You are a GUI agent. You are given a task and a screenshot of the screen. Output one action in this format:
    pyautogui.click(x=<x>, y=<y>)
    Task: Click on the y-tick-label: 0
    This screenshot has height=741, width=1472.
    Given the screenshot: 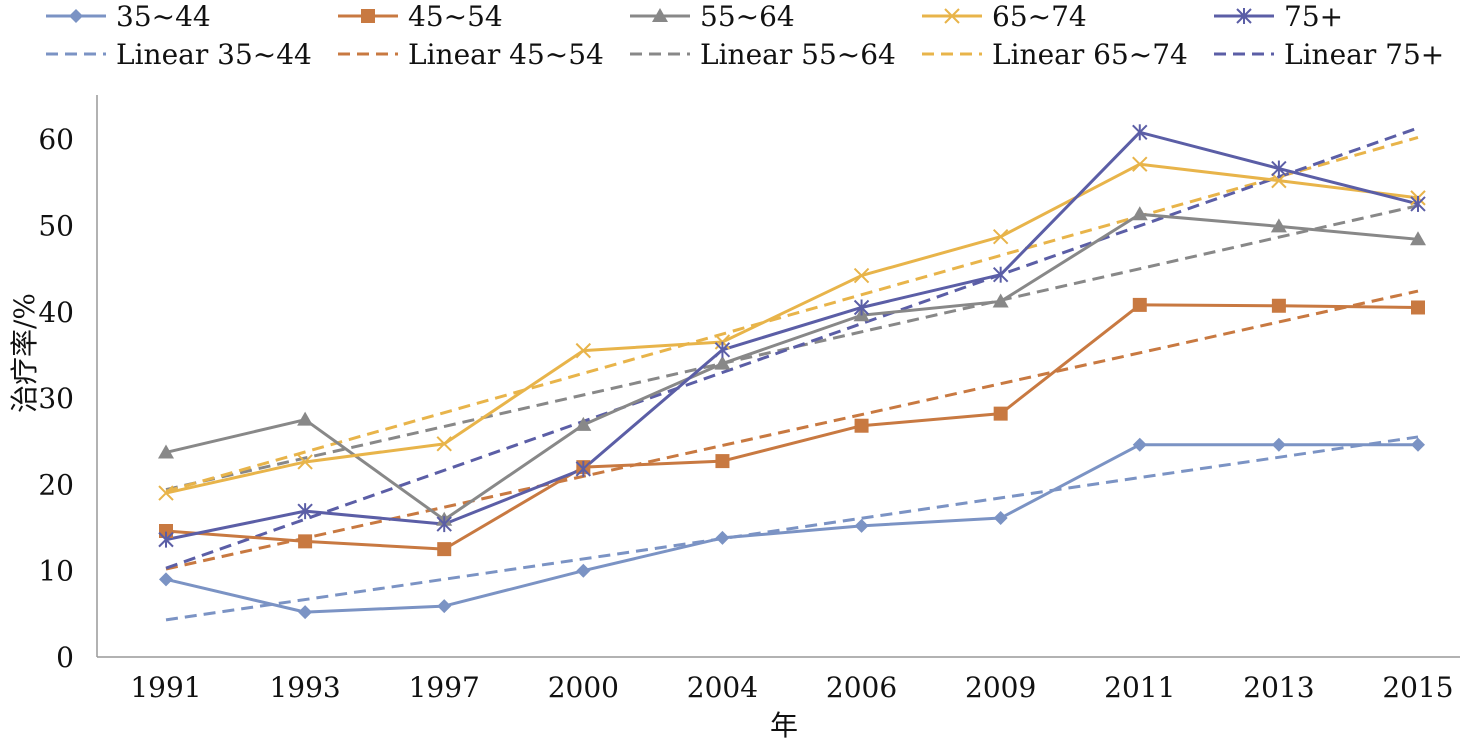 What is the action you would take?
    pyautogui.click(x=65, y=657)
    